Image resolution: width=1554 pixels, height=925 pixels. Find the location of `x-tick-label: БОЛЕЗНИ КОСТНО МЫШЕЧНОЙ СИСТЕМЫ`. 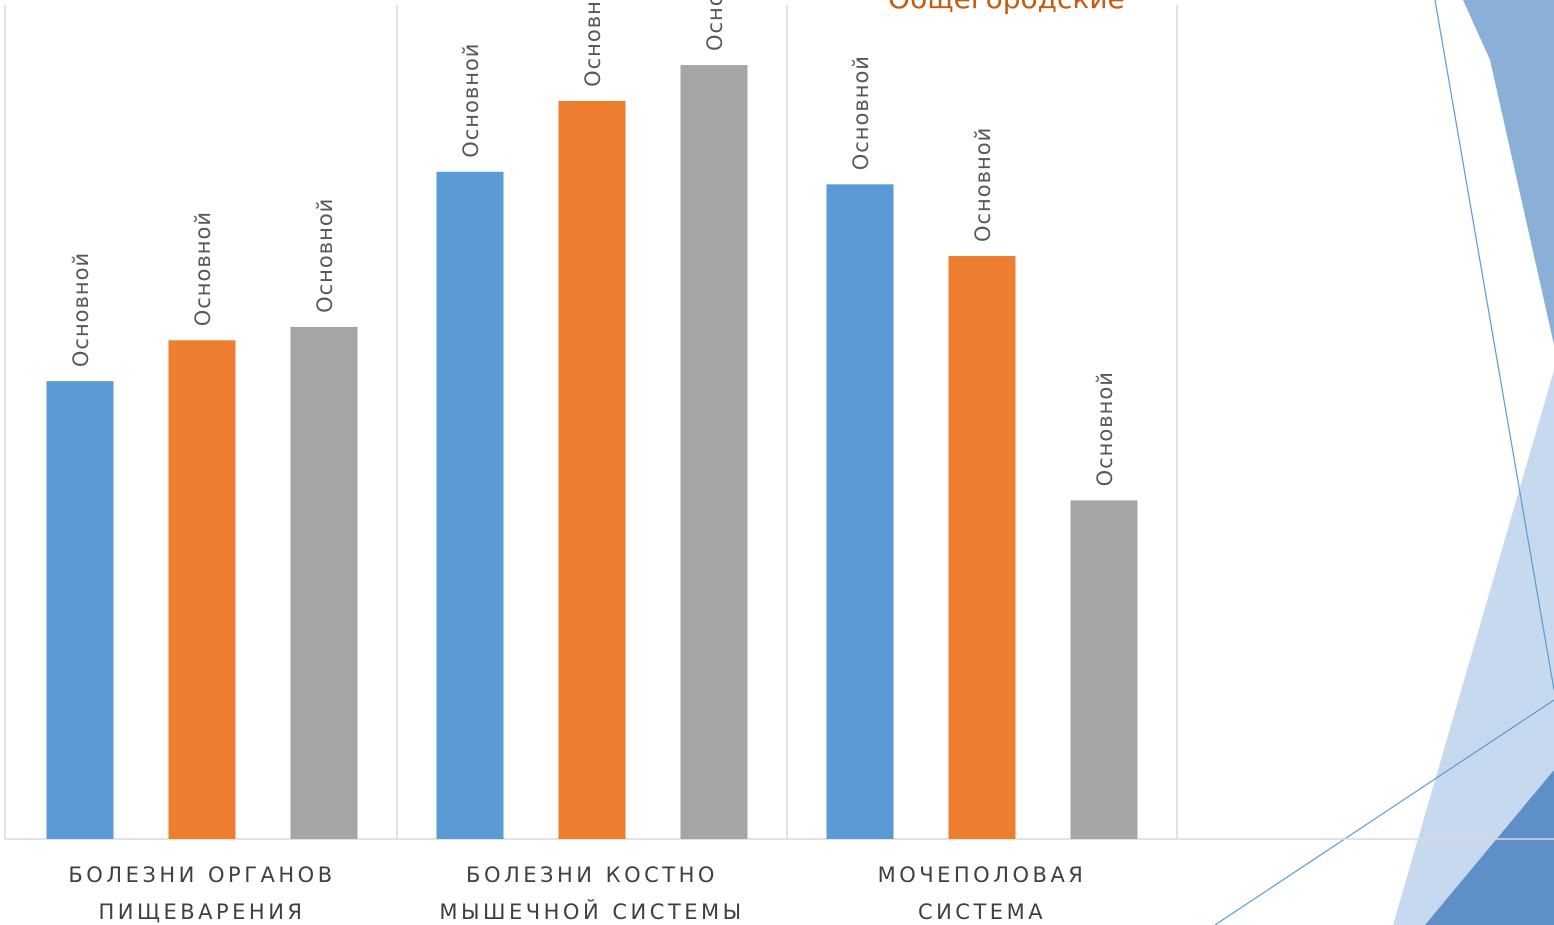

x-tick-label: БОЛЕЗНИ КОСТНО МЫШЕЧНОЙ СИСТЕМЫ is located at coordinates (592, 893).